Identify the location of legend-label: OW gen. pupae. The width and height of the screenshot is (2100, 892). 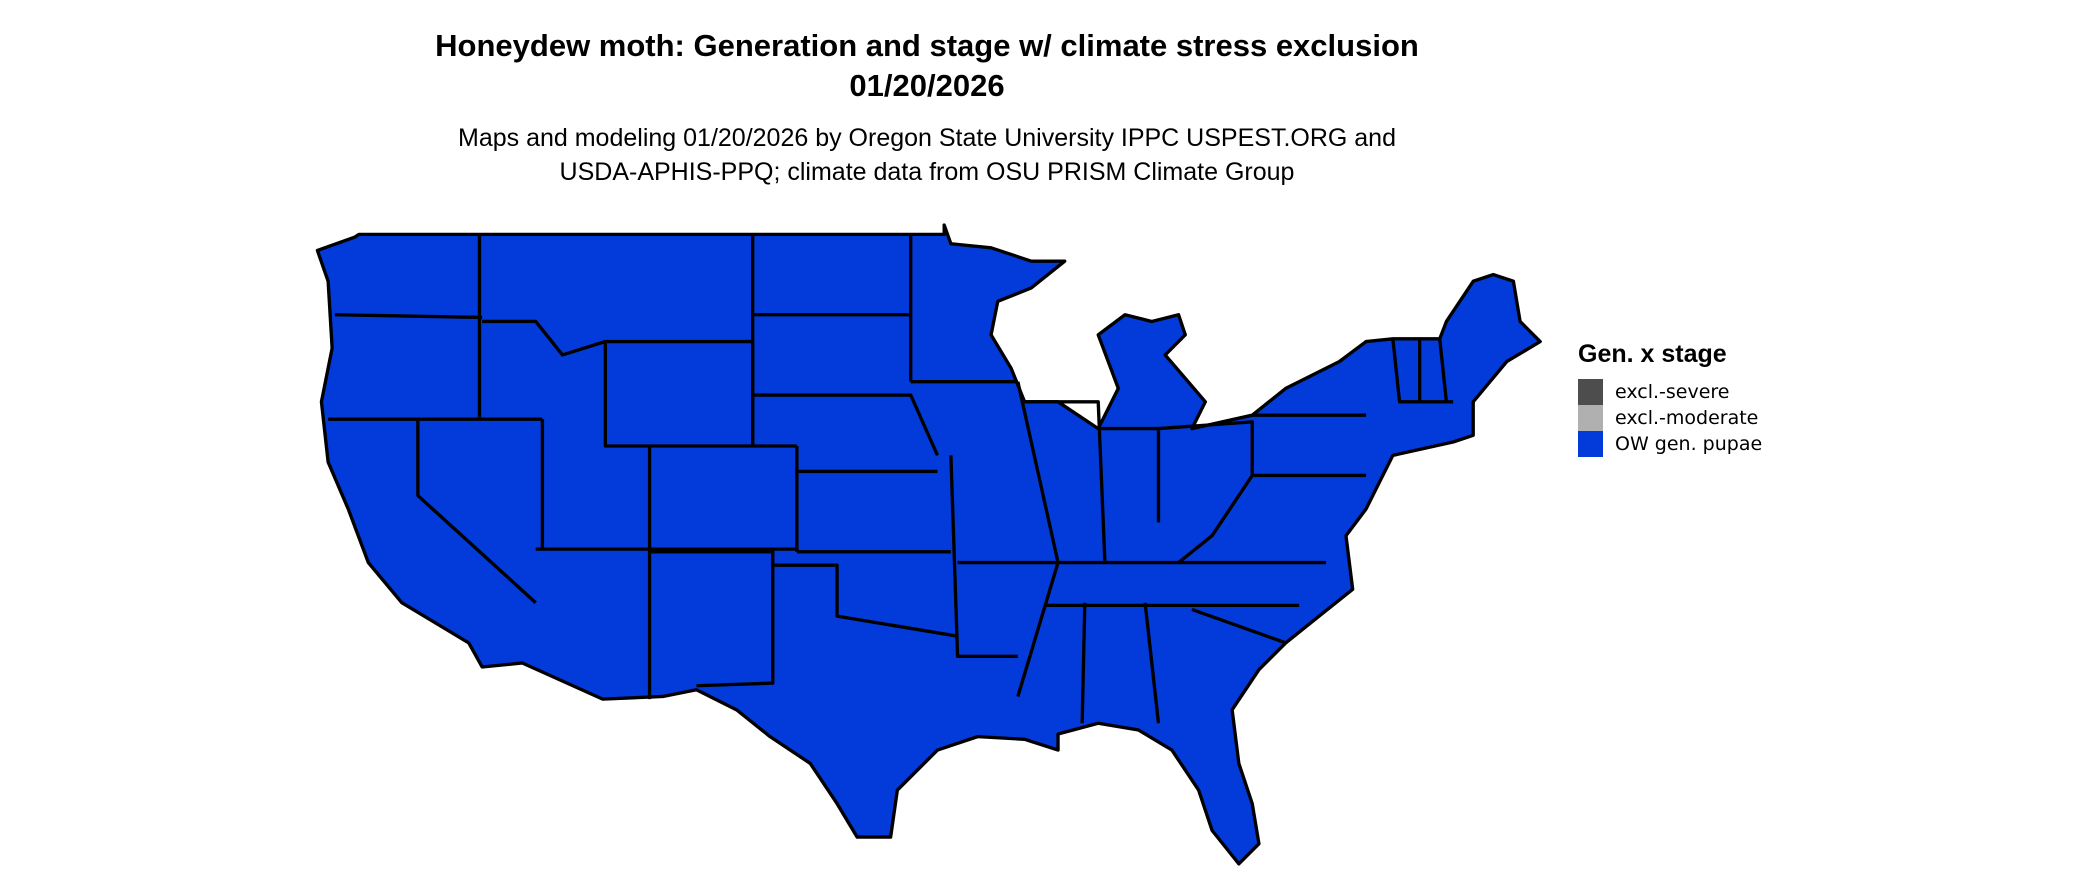
(1689, 444).